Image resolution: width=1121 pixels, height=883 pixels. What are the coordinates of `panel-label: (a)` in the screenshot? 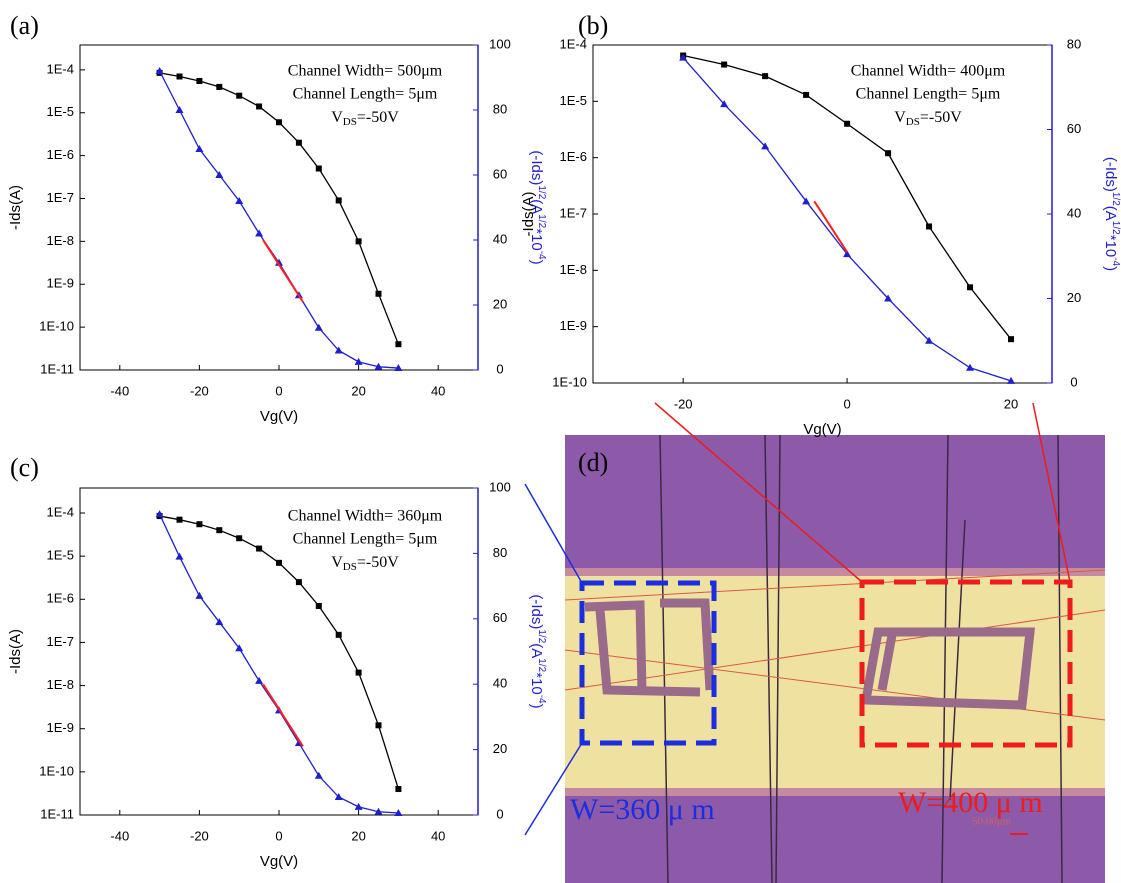 It's located at (24, 25).